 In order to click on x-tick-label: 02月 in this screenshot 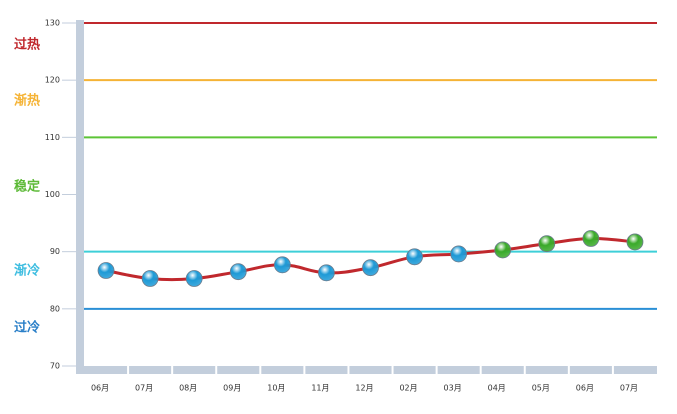, I will do `click(408, 388)`.